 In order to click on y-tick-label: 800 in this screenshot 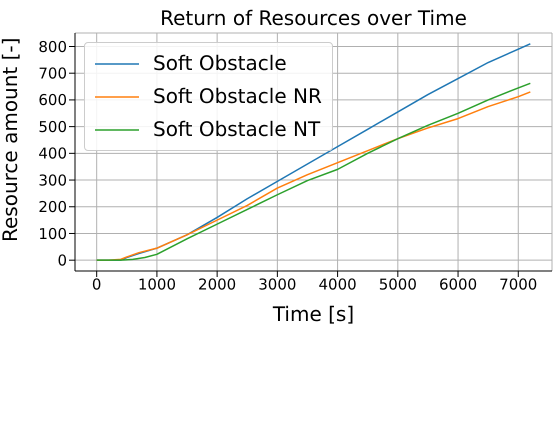, I will do `click(52, 47)`.